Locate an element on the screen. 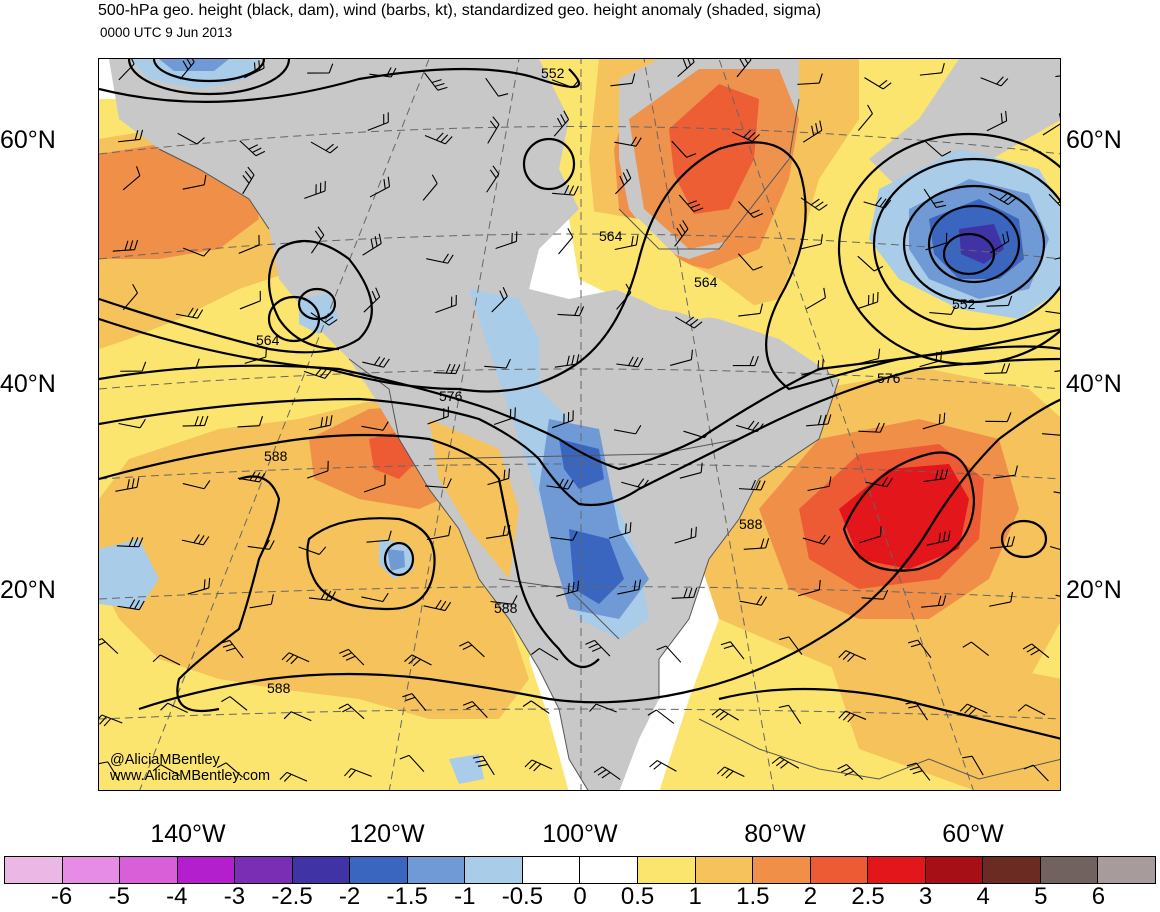  contour-label: 564 is located at coordinates (706, 282).